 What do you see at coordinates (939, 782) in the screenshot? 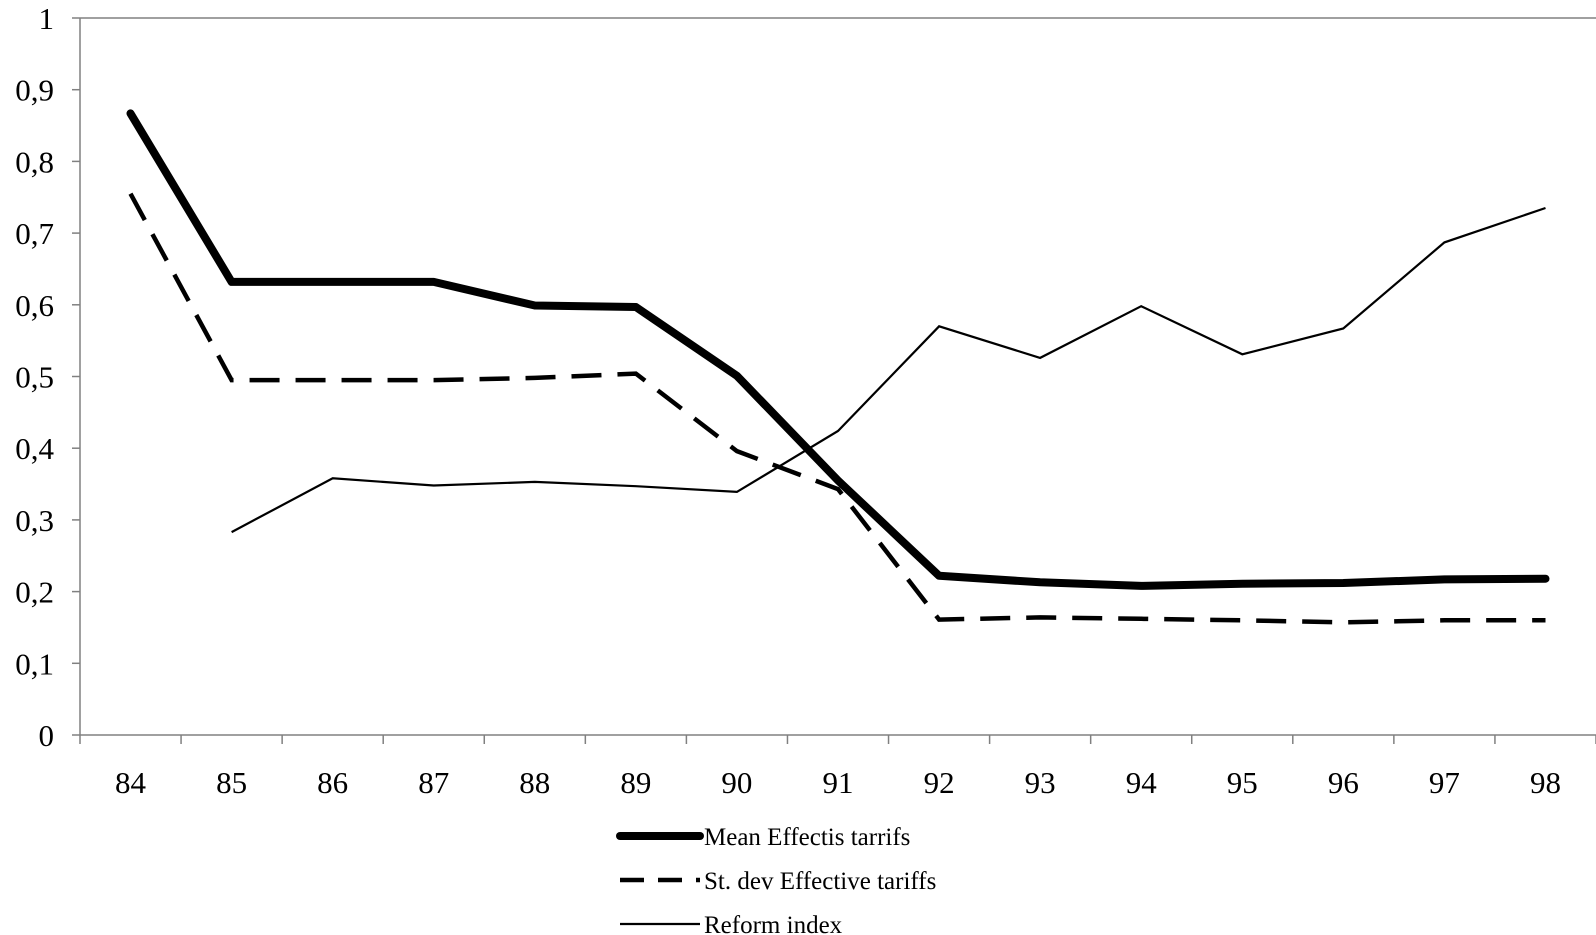
I see `x-tick-label: 92` at bounding box center [939, 782].